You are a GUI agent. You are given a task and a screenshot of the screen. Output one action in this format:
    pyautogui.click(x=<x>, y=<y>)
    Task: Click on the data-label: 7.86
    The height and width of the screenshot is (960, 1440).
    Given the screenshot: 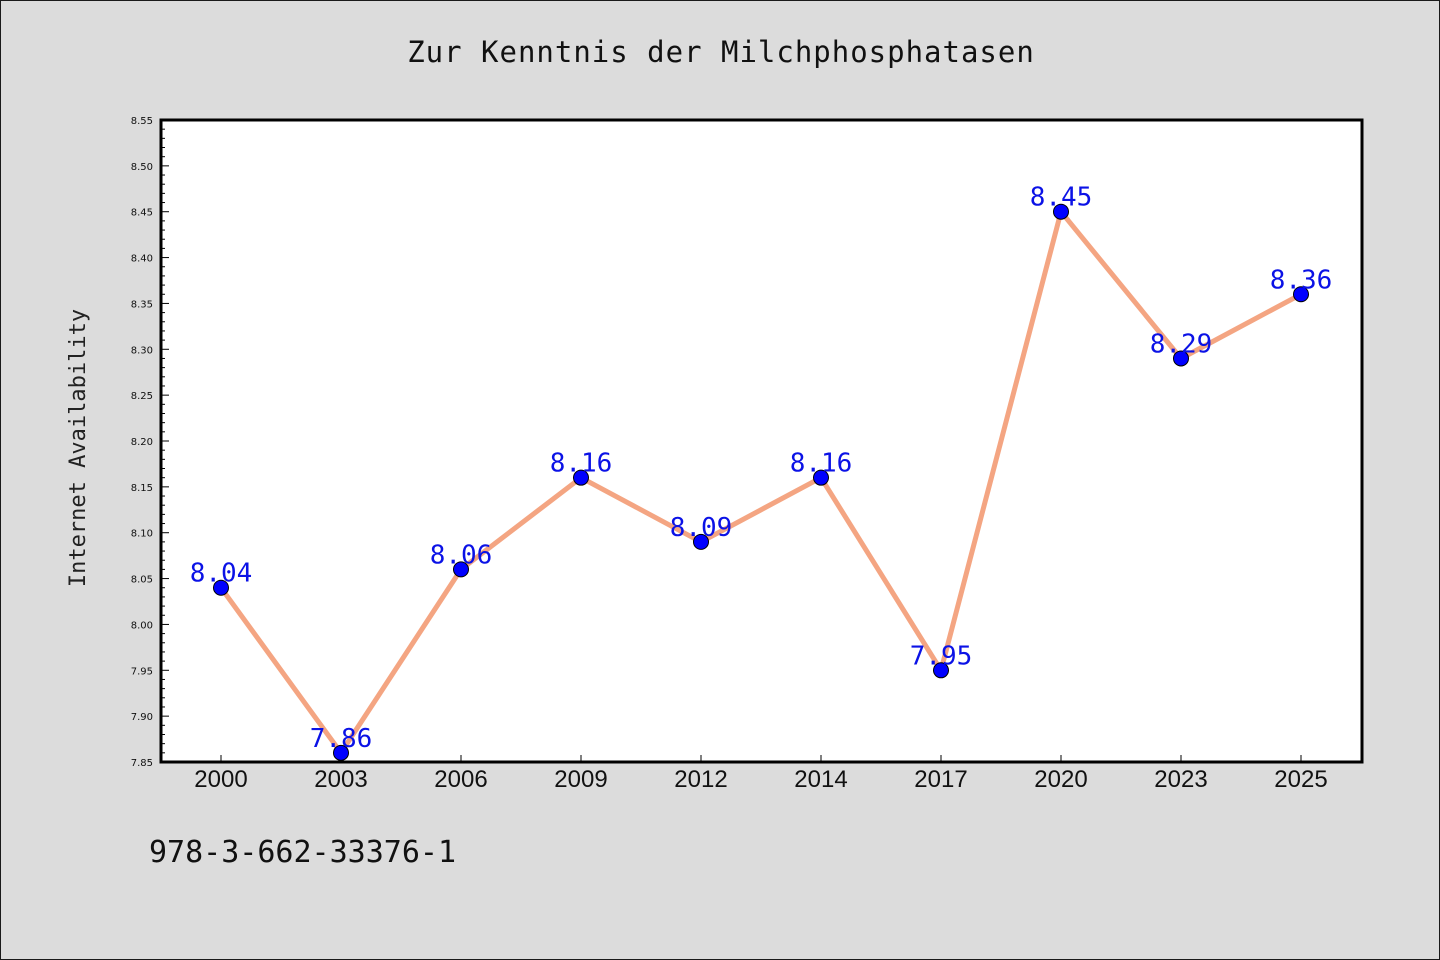 What is the action you would take?
    pyautogui.click(x=341, y=739)
    